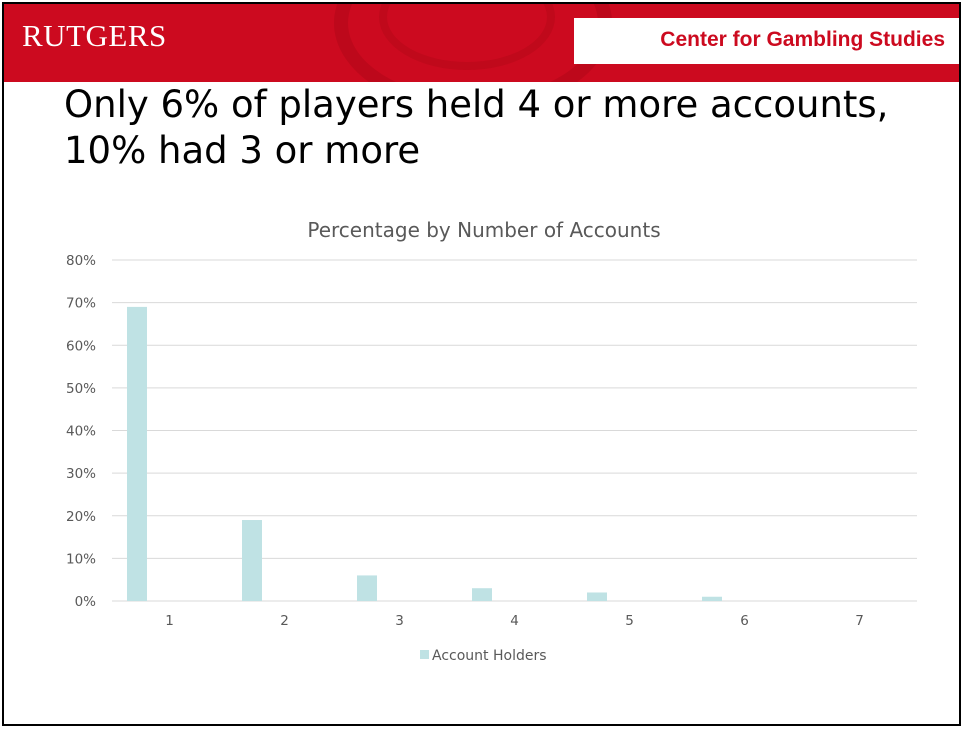 This screenshot has height=730, width=965. I want to click on y-tick-label: 20%, so click(81, 517).